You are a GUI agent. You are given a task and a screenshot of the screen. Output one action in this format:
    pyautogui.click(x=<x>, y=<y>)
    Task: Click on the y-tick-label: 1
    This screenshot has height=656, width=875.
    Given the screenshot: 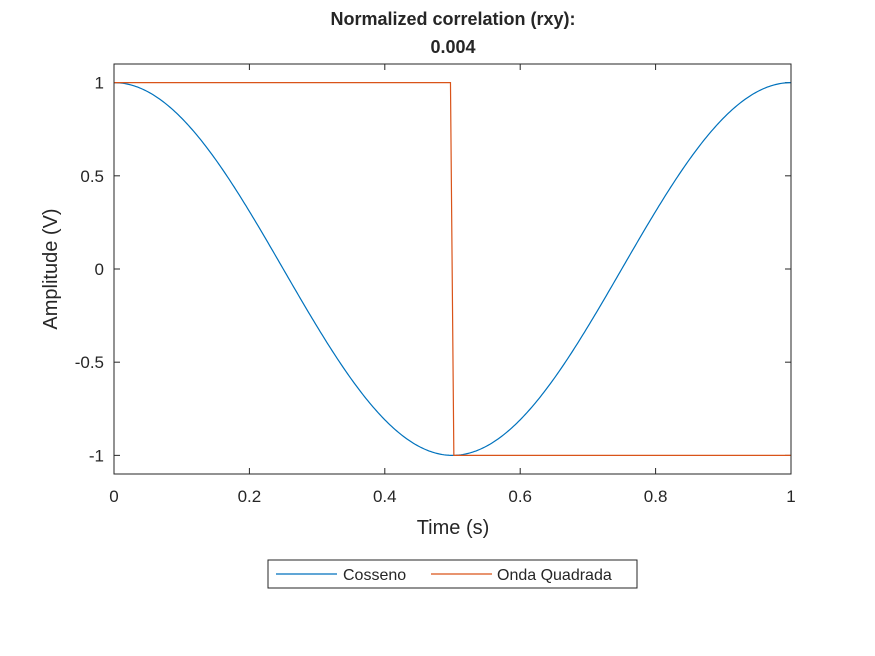 What is the action you would take?
    pyautogui.click(x=99, y=83)
    